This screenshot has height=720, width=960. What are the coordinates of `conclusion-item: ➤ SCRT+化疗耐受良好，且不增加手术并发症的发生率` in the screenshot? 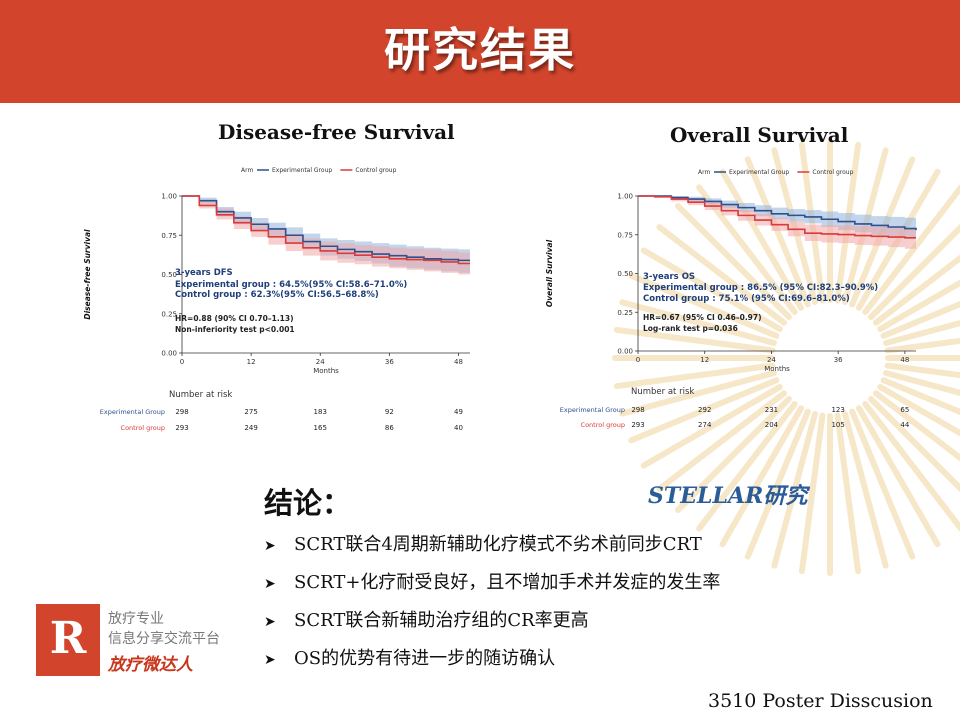 It's located at (492, 587).